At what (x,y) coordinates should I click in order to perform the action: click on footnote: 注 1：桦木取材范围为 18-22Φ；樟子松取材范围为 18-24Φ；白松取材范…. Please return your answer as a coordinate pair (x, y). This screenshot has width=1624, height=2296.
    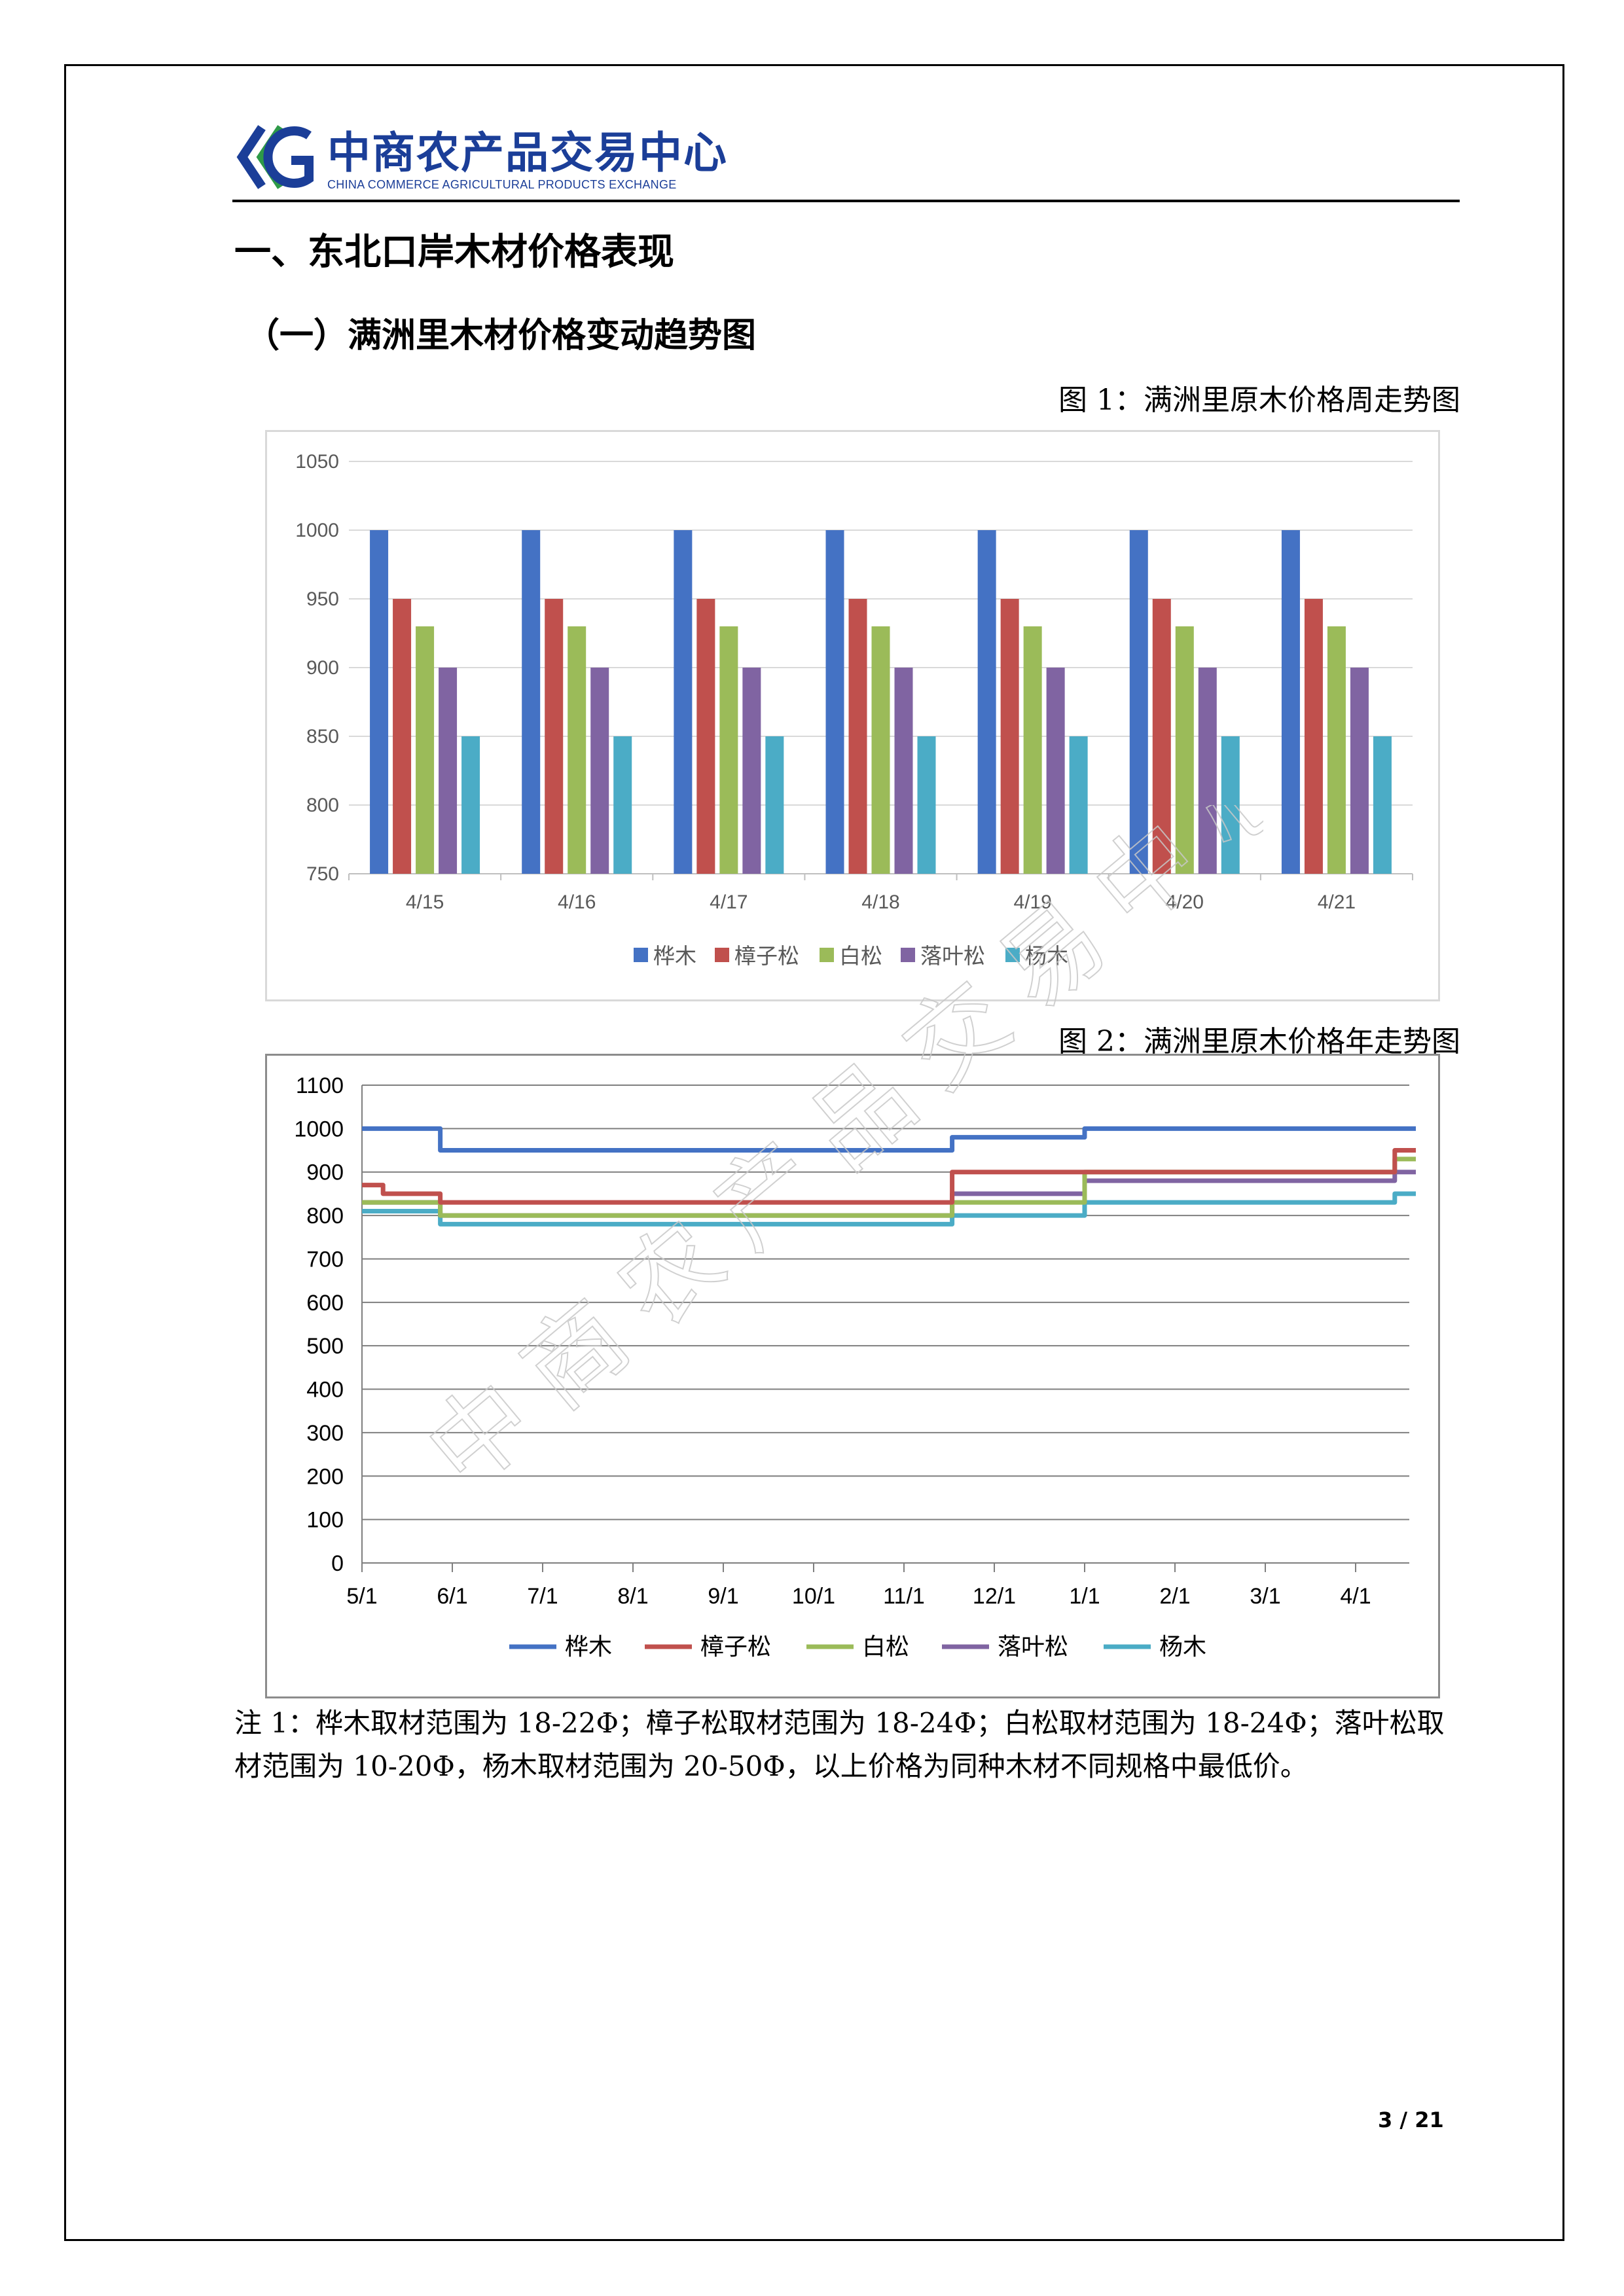
    Looking at the image, I should click on (839, 1744).